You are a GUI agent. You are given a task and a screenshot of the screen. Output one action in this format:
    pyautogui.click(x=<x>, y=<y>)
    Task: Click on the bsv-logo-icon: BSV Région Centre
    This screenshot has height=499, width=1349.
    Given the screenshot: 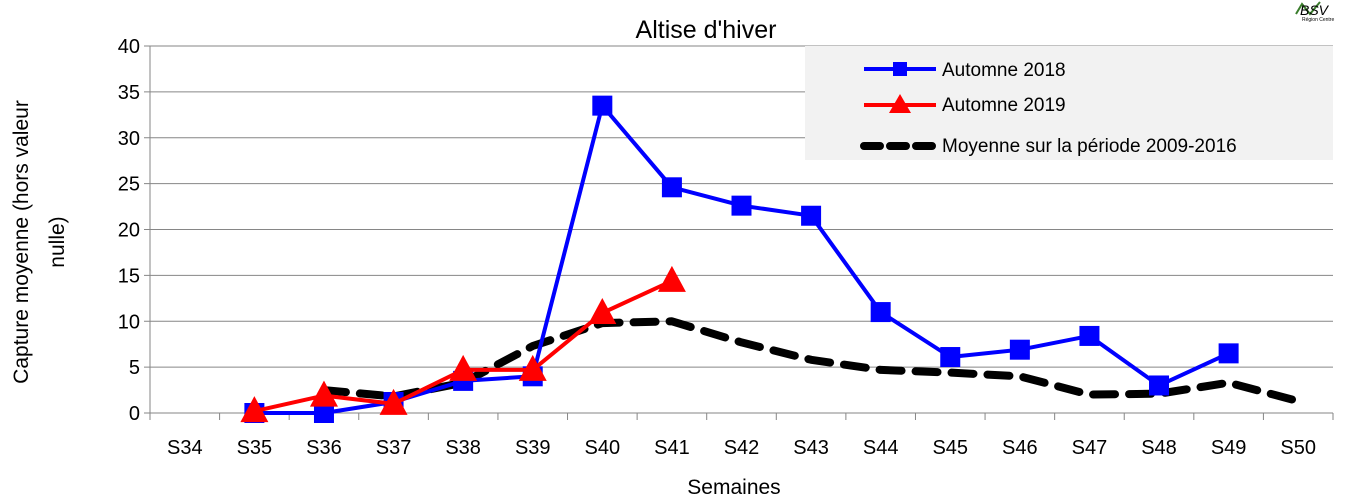 What is the action you would take?
    pyautogui.click(x=1314, y=12)
    